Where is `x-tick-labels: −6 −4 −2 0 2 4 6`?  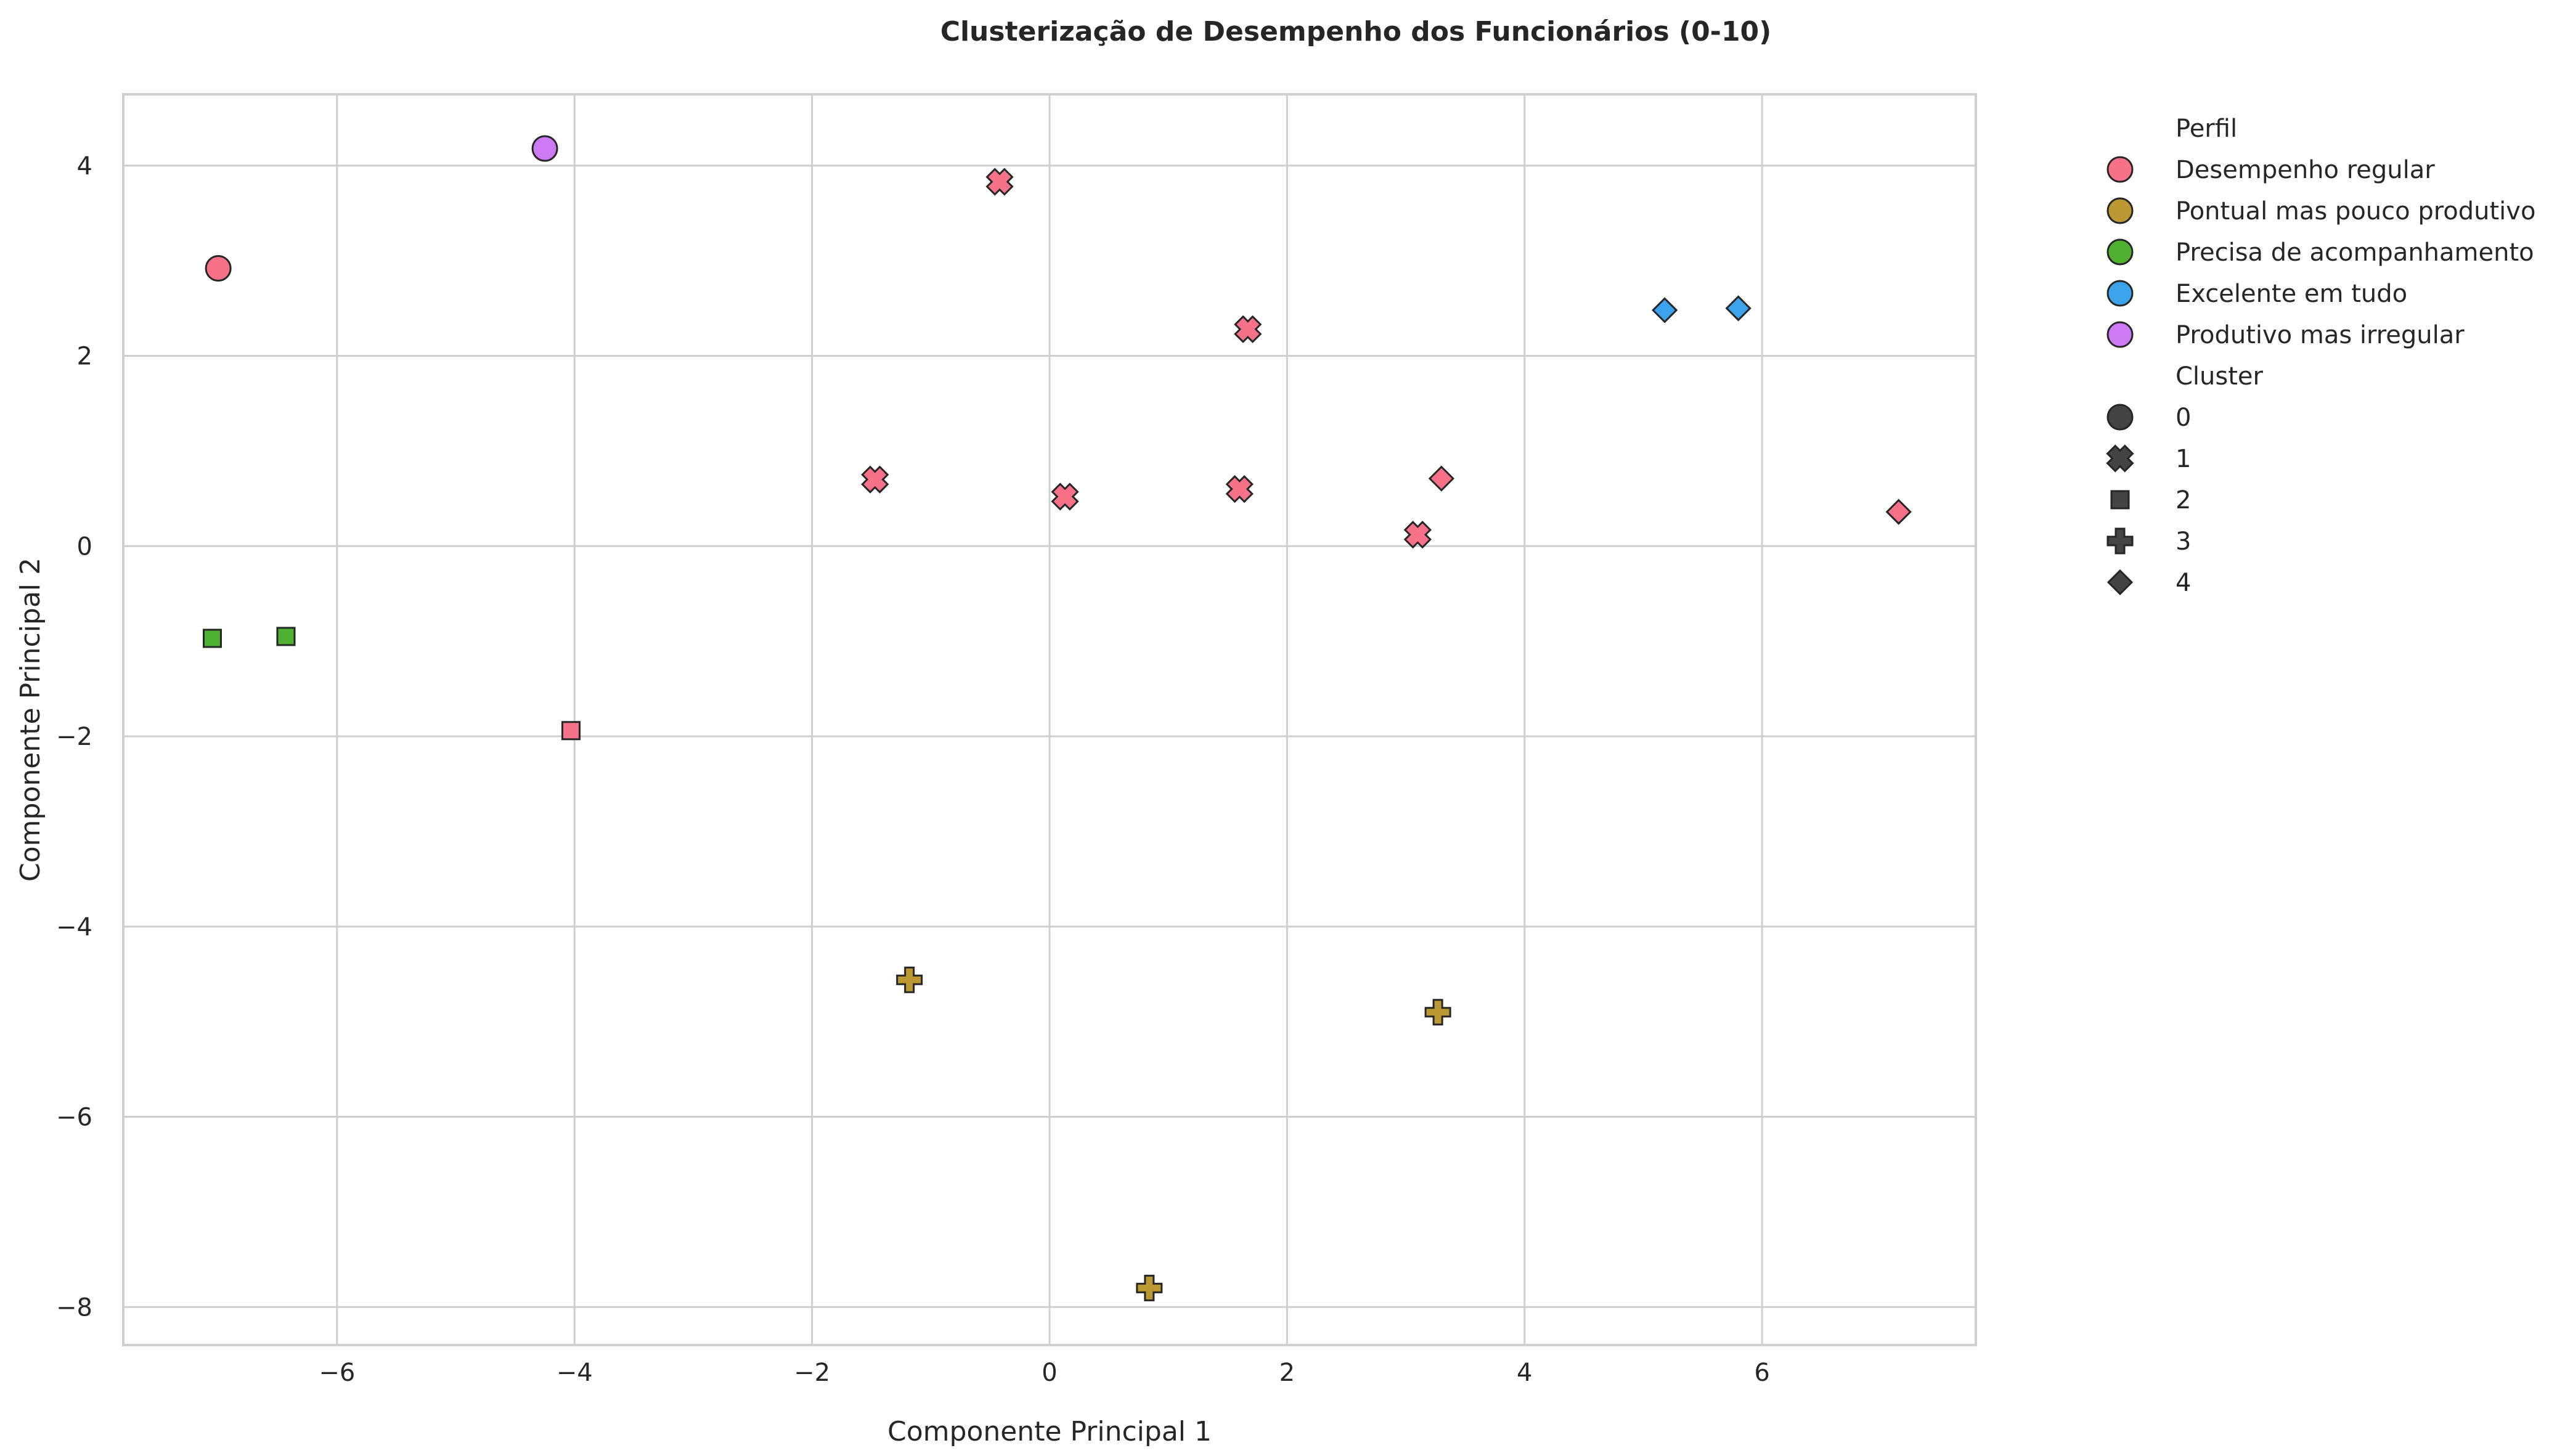 x-tick-labels: −6 −4 −2 0 2 4 6 is located at coordinates (1044, 1373).